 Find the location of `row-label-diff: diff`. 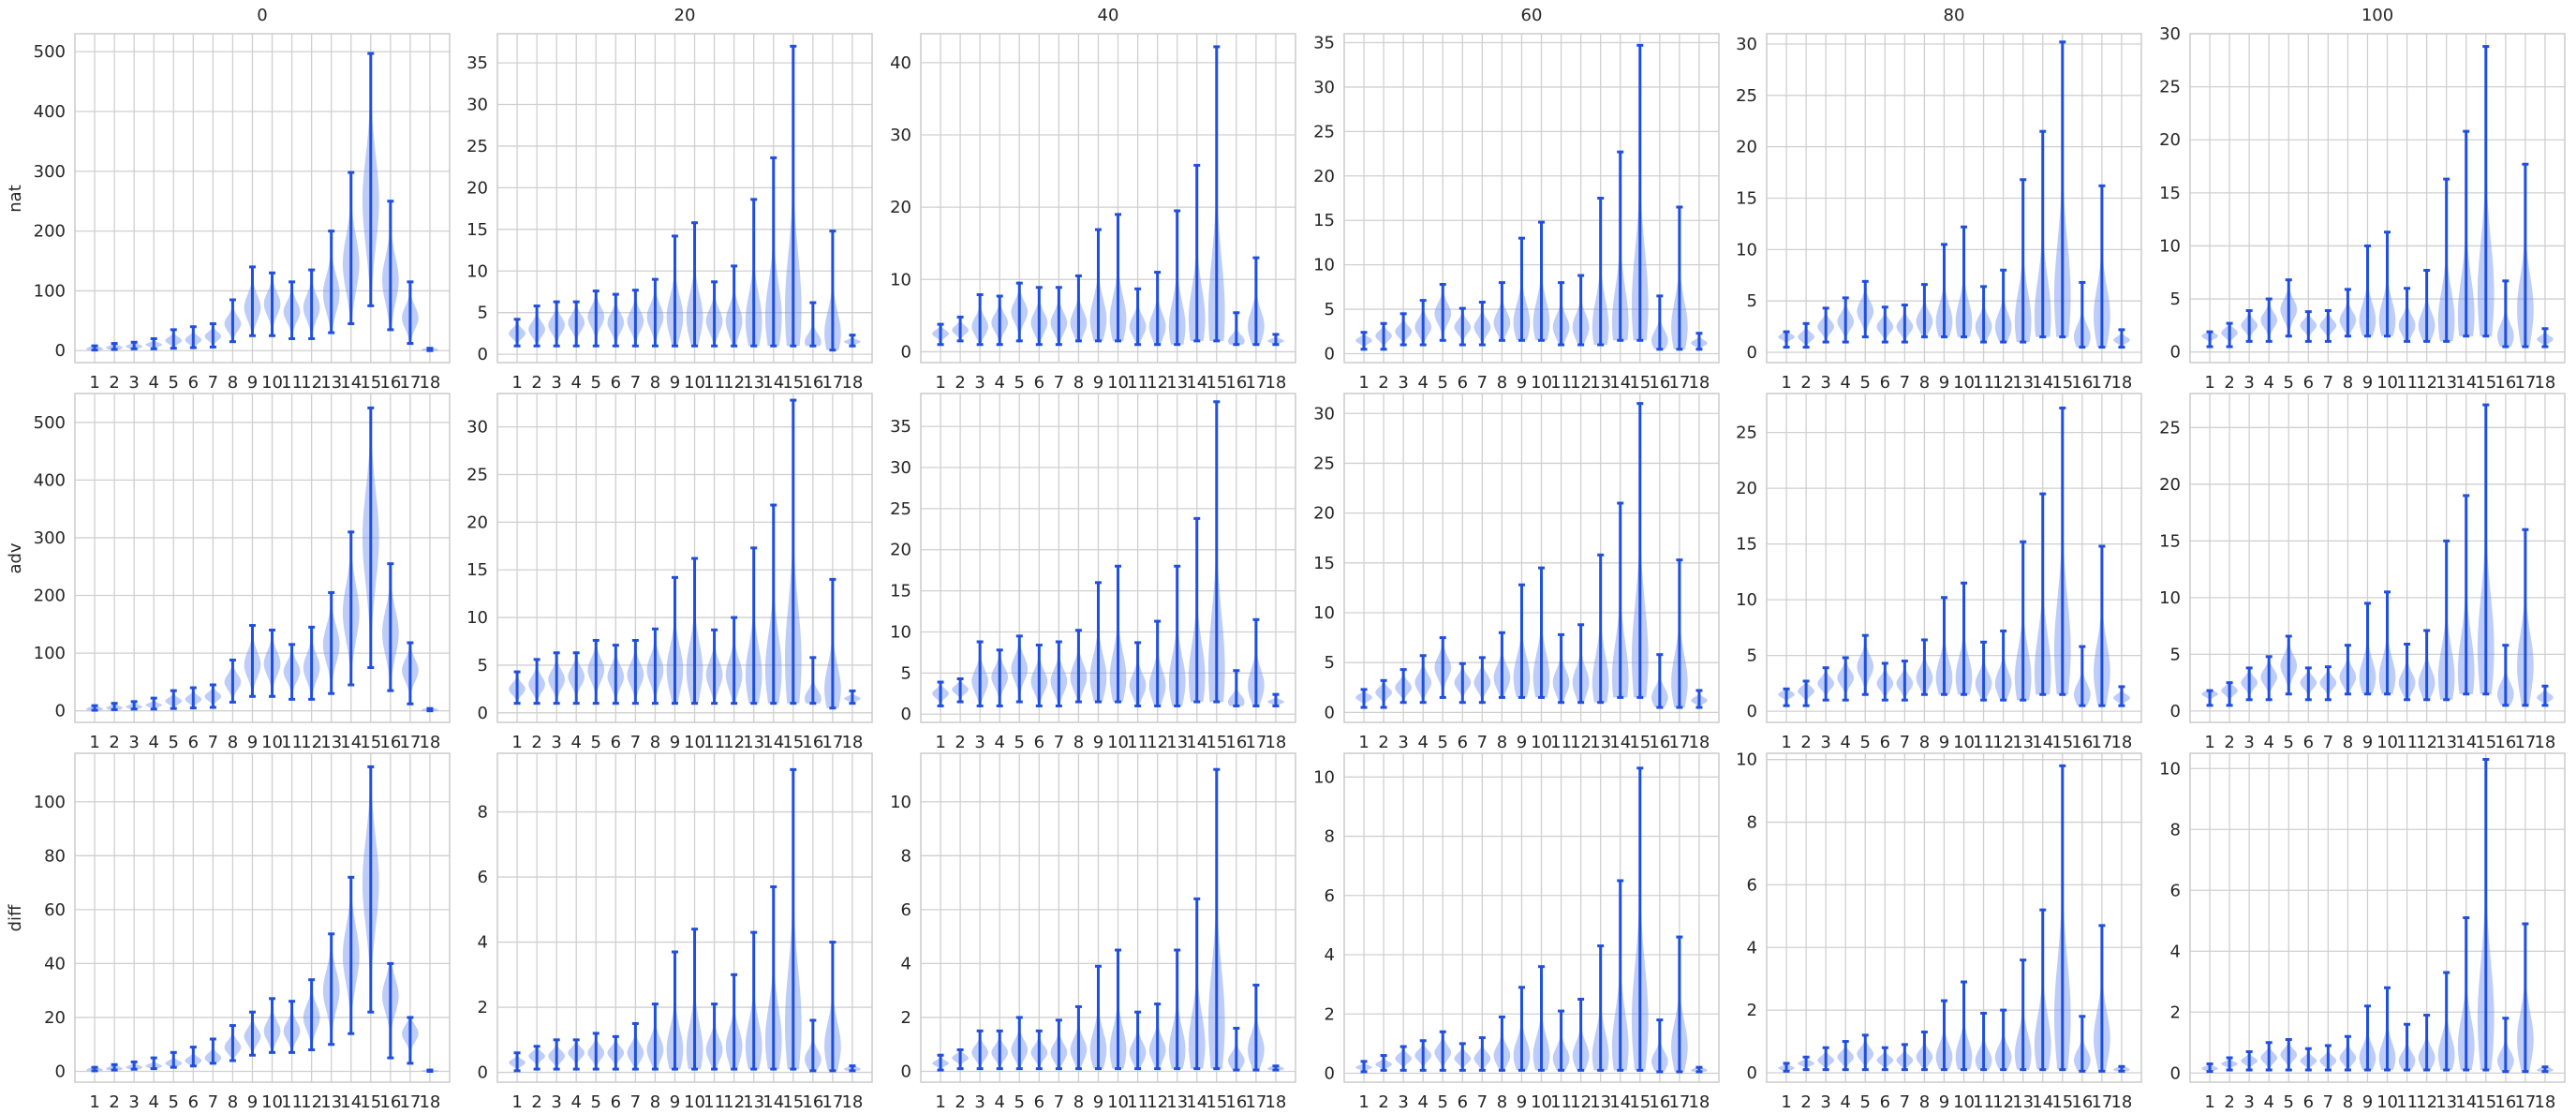

row-label-diff: diff is located at coordinates (15, 917).